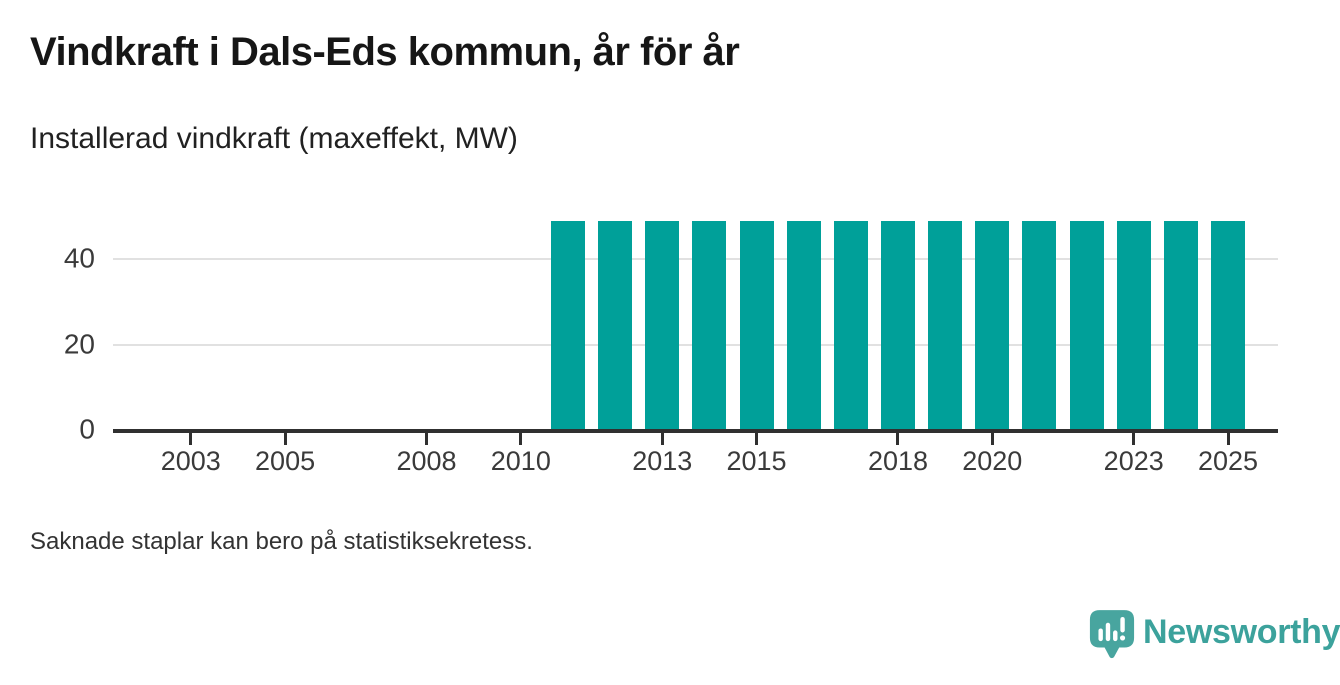 Image resolution: width=1340 pixels, height=685 pixels. What do you see at coordinates (897, 325) in the screenshot?
I see `bar-2018` at bounding box center [897, 325].